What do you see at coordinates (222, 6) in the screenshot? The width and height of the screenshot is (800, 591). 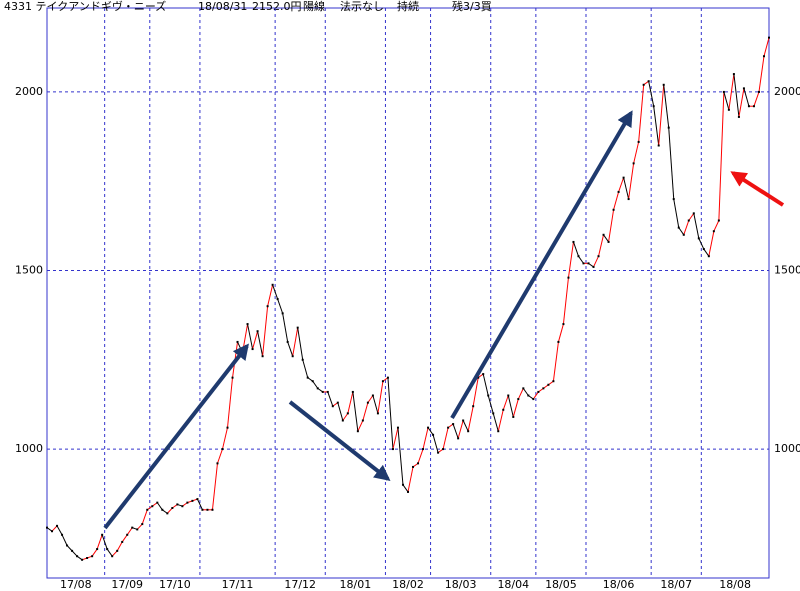 I see `header-text: 18/08/31` at bounding box center [222, 6].